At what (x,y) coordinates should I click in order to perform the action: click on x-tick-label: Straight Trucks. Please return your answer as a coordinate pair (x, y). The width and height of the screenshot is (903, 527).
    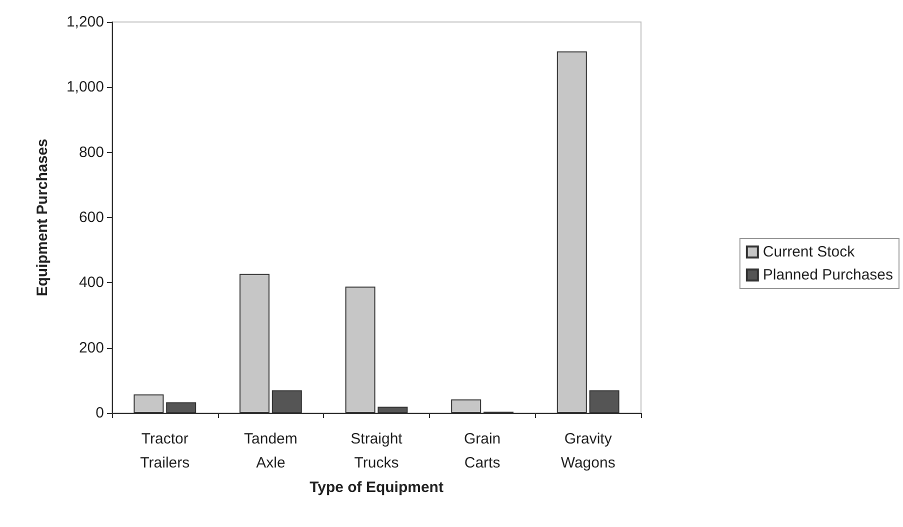
    Looking at the image, I should click on (377, 451).